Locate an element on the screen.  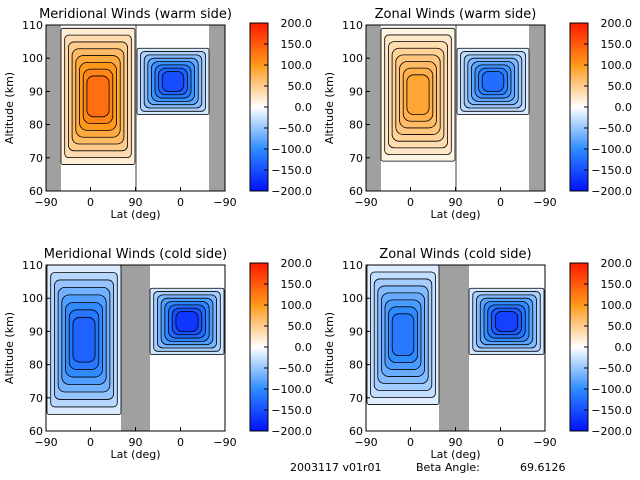
footer-date-version: 2003117 v01r01 is located at coordinates (336, 467).